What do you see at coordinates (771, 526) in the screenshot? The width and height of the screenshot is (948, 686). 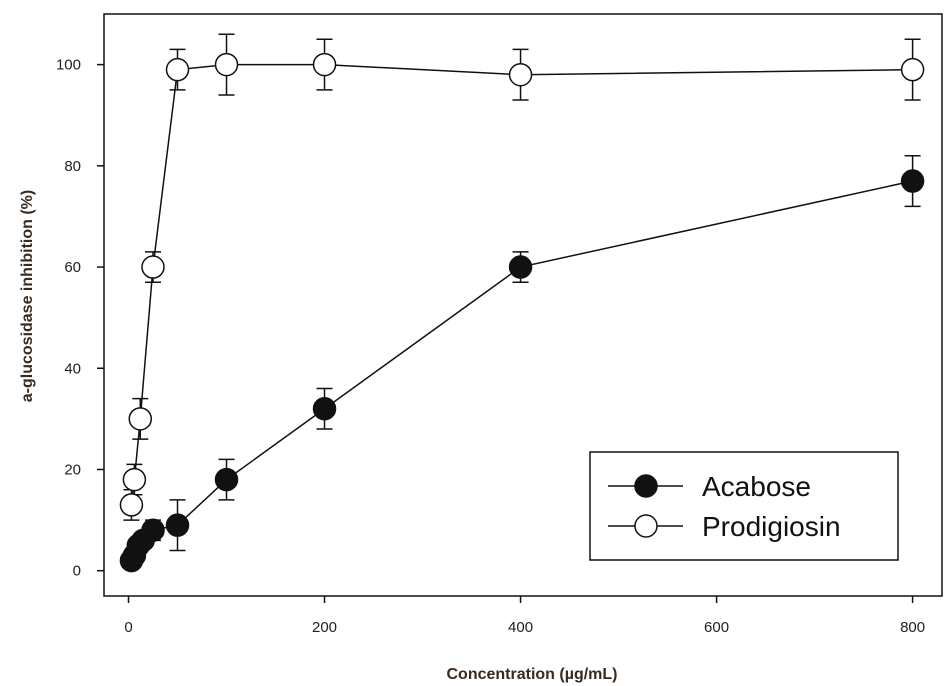 I see `legend-label-prodigiosin: Prodigiosin` at bounding box center [771, 526].